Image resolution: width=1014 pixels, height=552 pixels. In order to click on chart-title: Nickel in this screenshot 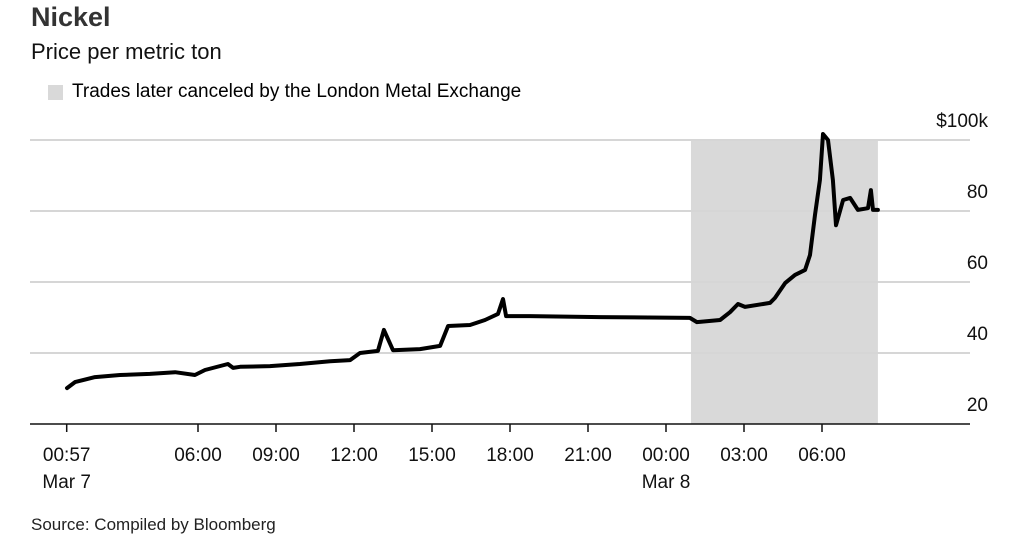, I will do `click(71, 17)`.